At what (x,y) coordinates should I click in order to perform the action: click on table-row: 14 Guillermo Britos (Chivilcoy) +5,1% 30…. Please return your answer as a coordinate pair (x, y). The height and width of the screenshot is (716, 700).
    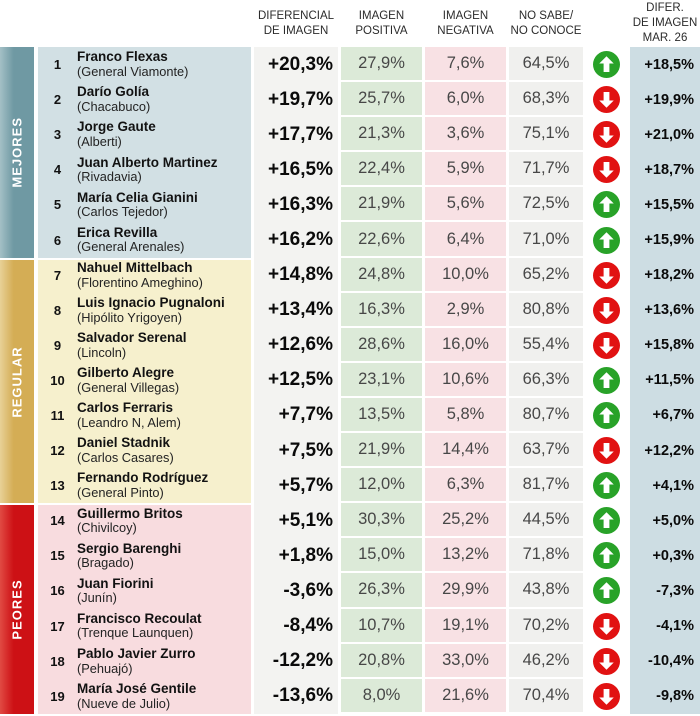
    Looking at the image, I should click on (369, 521).